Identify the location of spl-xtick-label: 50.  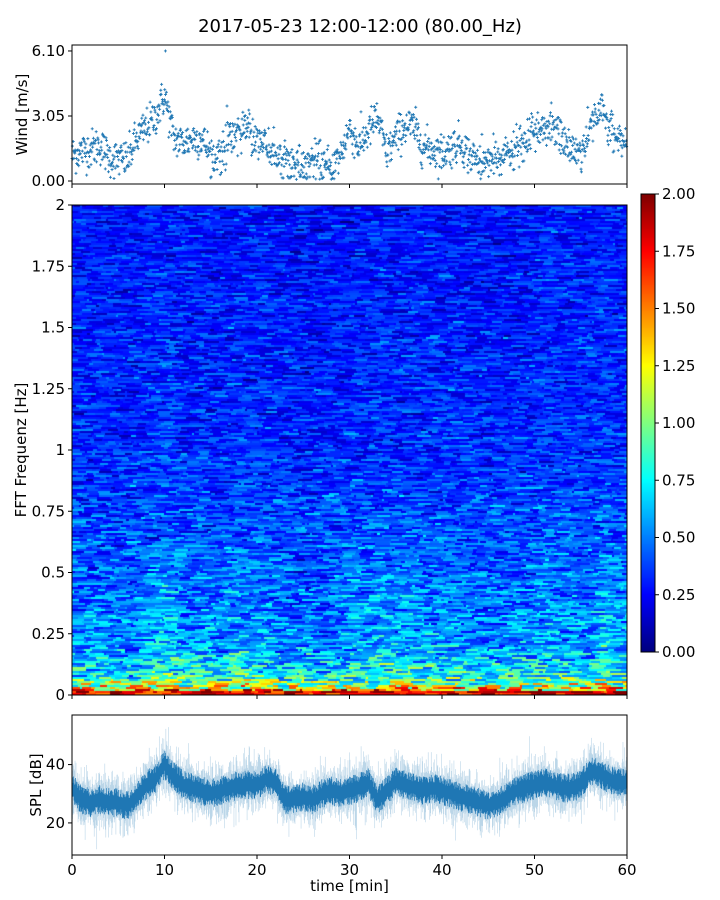
(534, 870).